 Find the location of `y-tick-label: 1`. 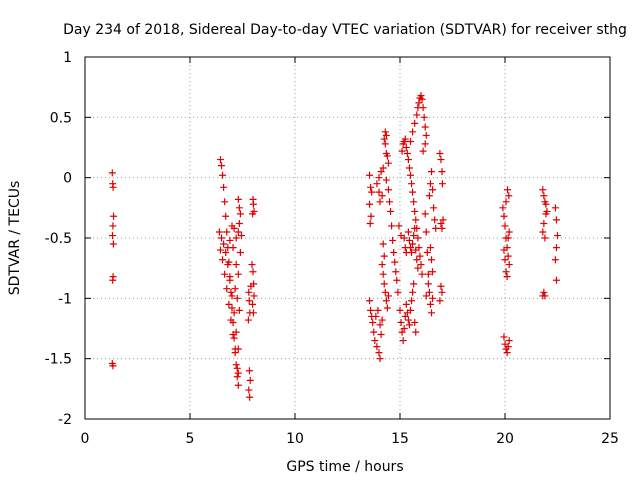

y-tick-label: 1 is located at coordinates (67, 58).